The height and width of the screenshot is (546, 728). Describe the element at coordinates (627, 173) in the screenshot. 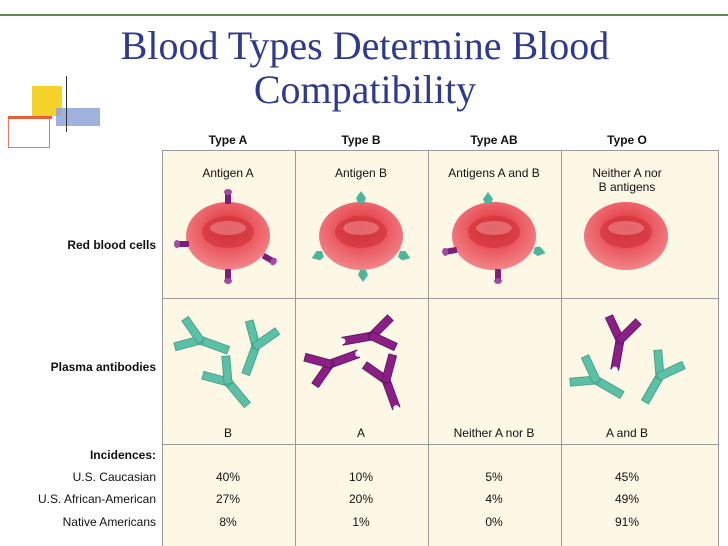

I see `antigen-label-type-o-line1: Neither A nor` at that location.